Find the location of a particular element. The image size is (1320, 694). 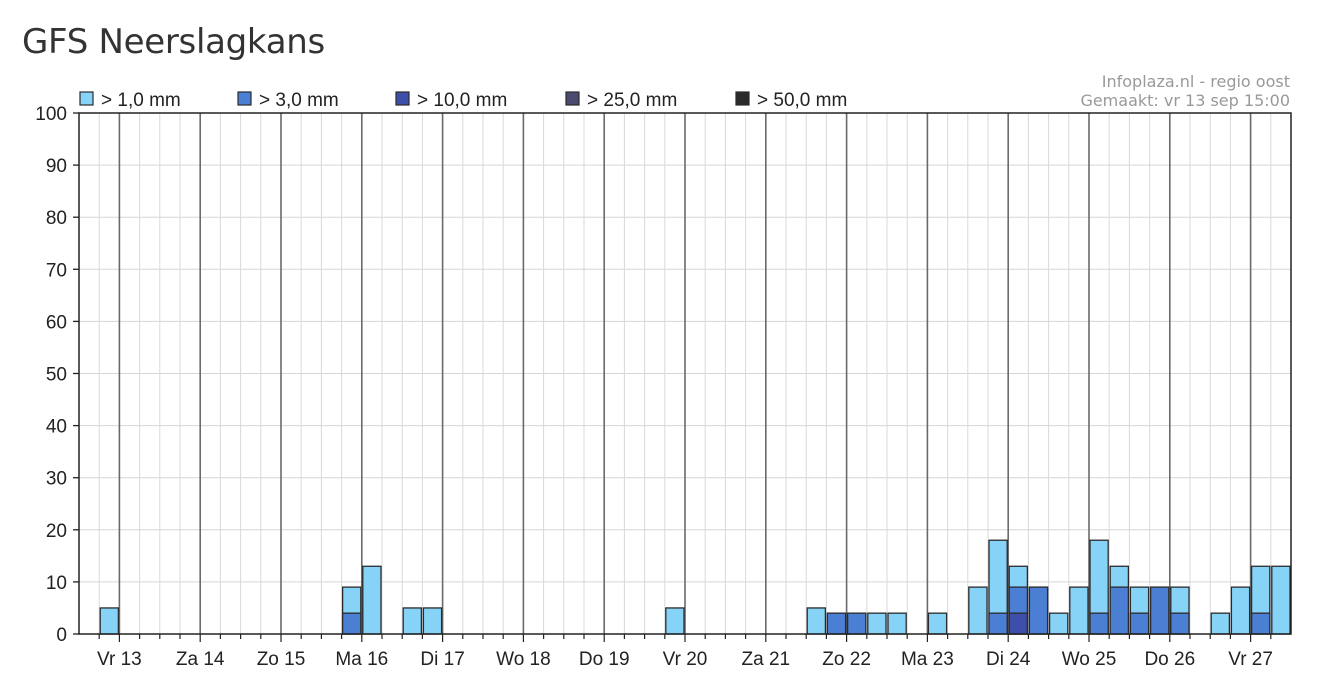

y-tick-label: 60 is located at coordinates (56, 322).